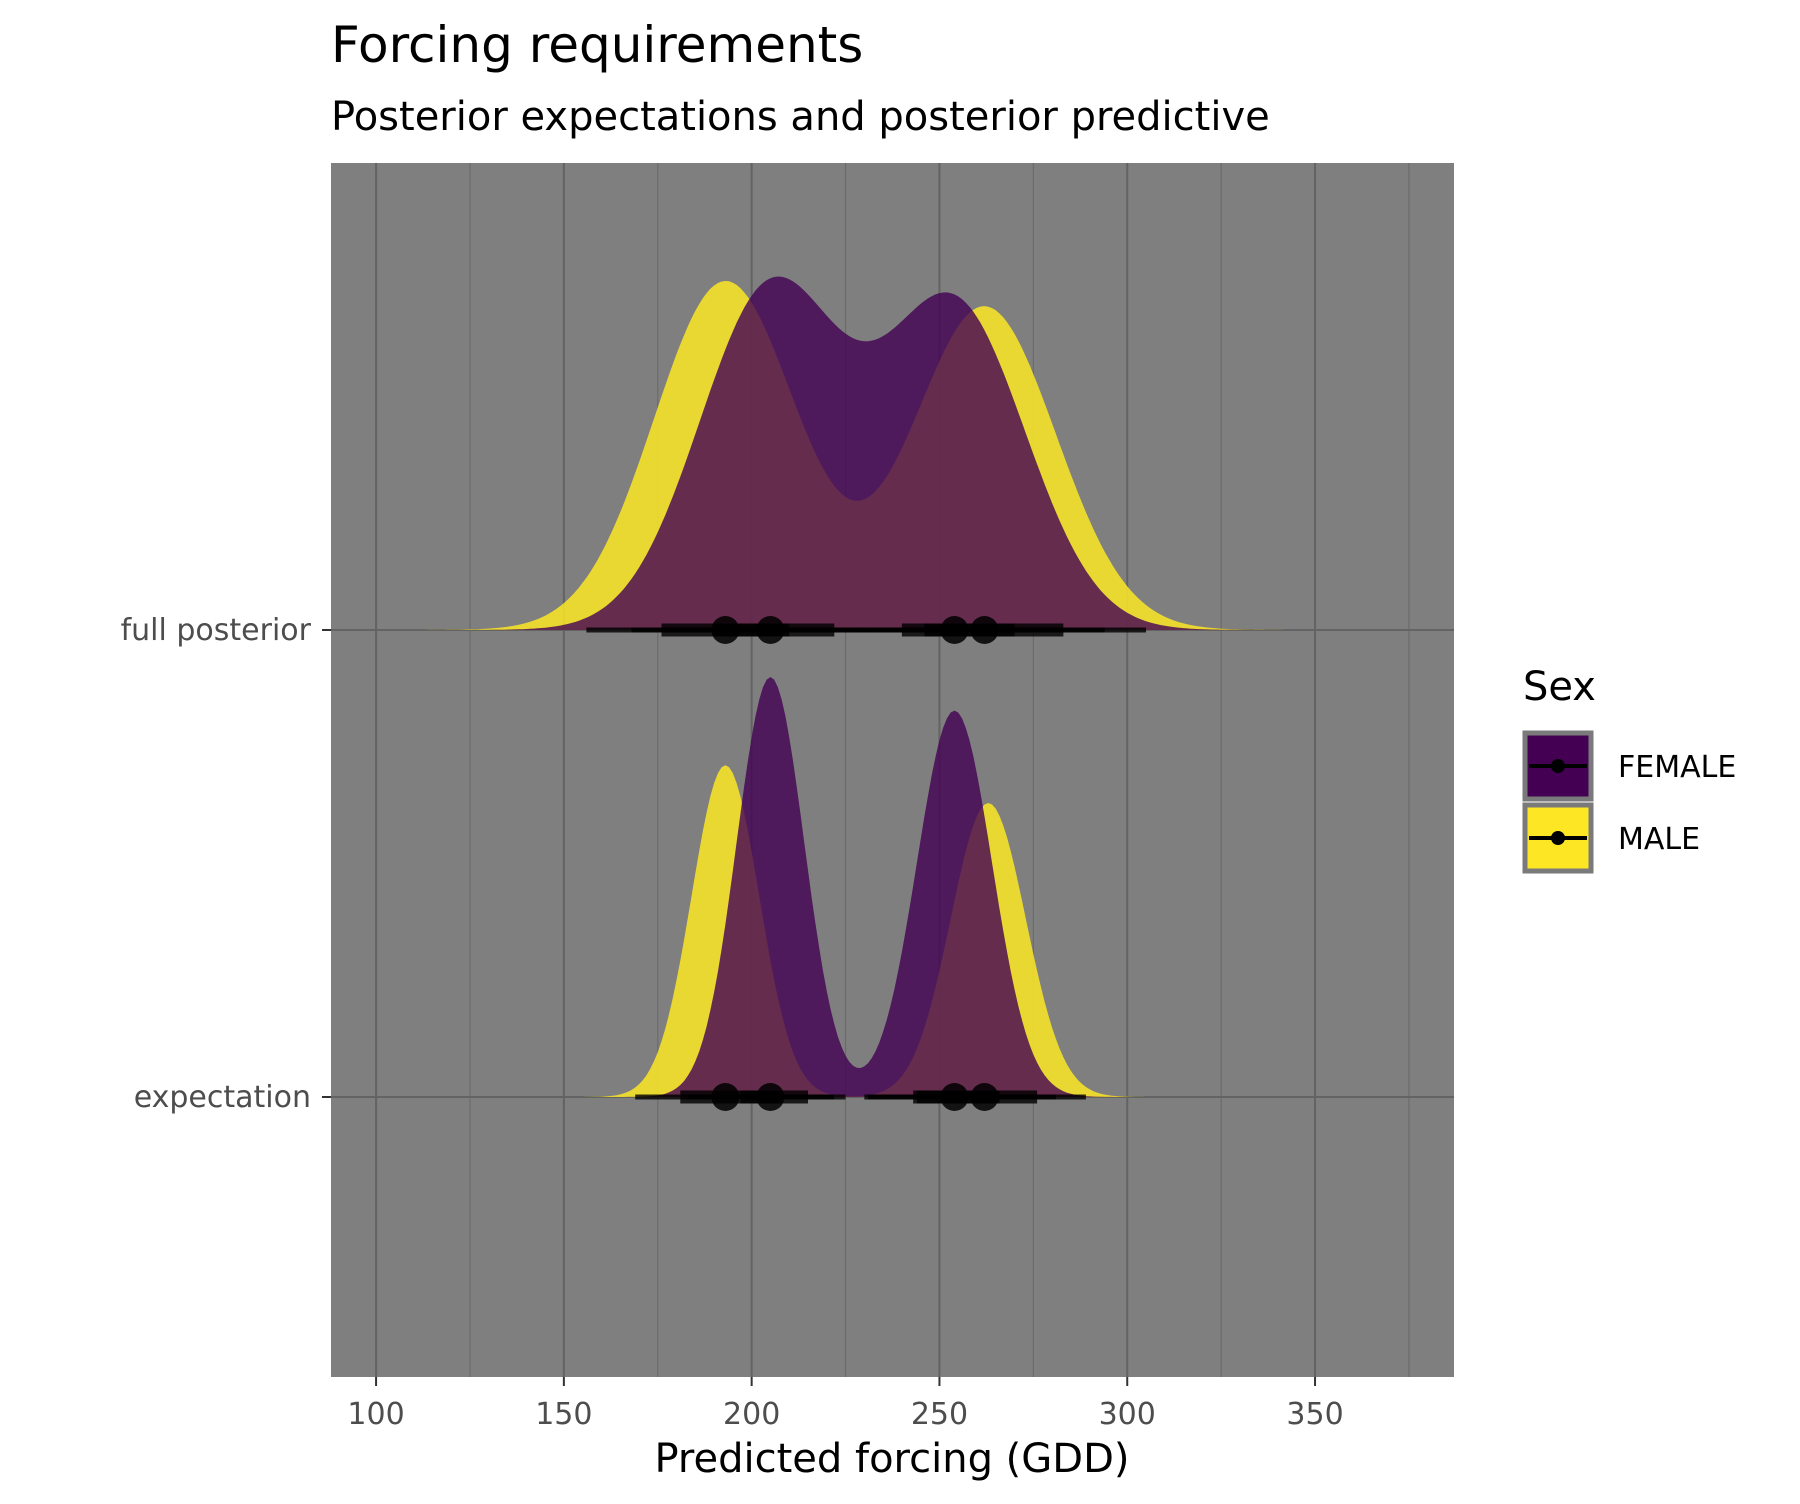  I want to click on x-axis: 100 150 200 250 300 350, so click(845, 1404).